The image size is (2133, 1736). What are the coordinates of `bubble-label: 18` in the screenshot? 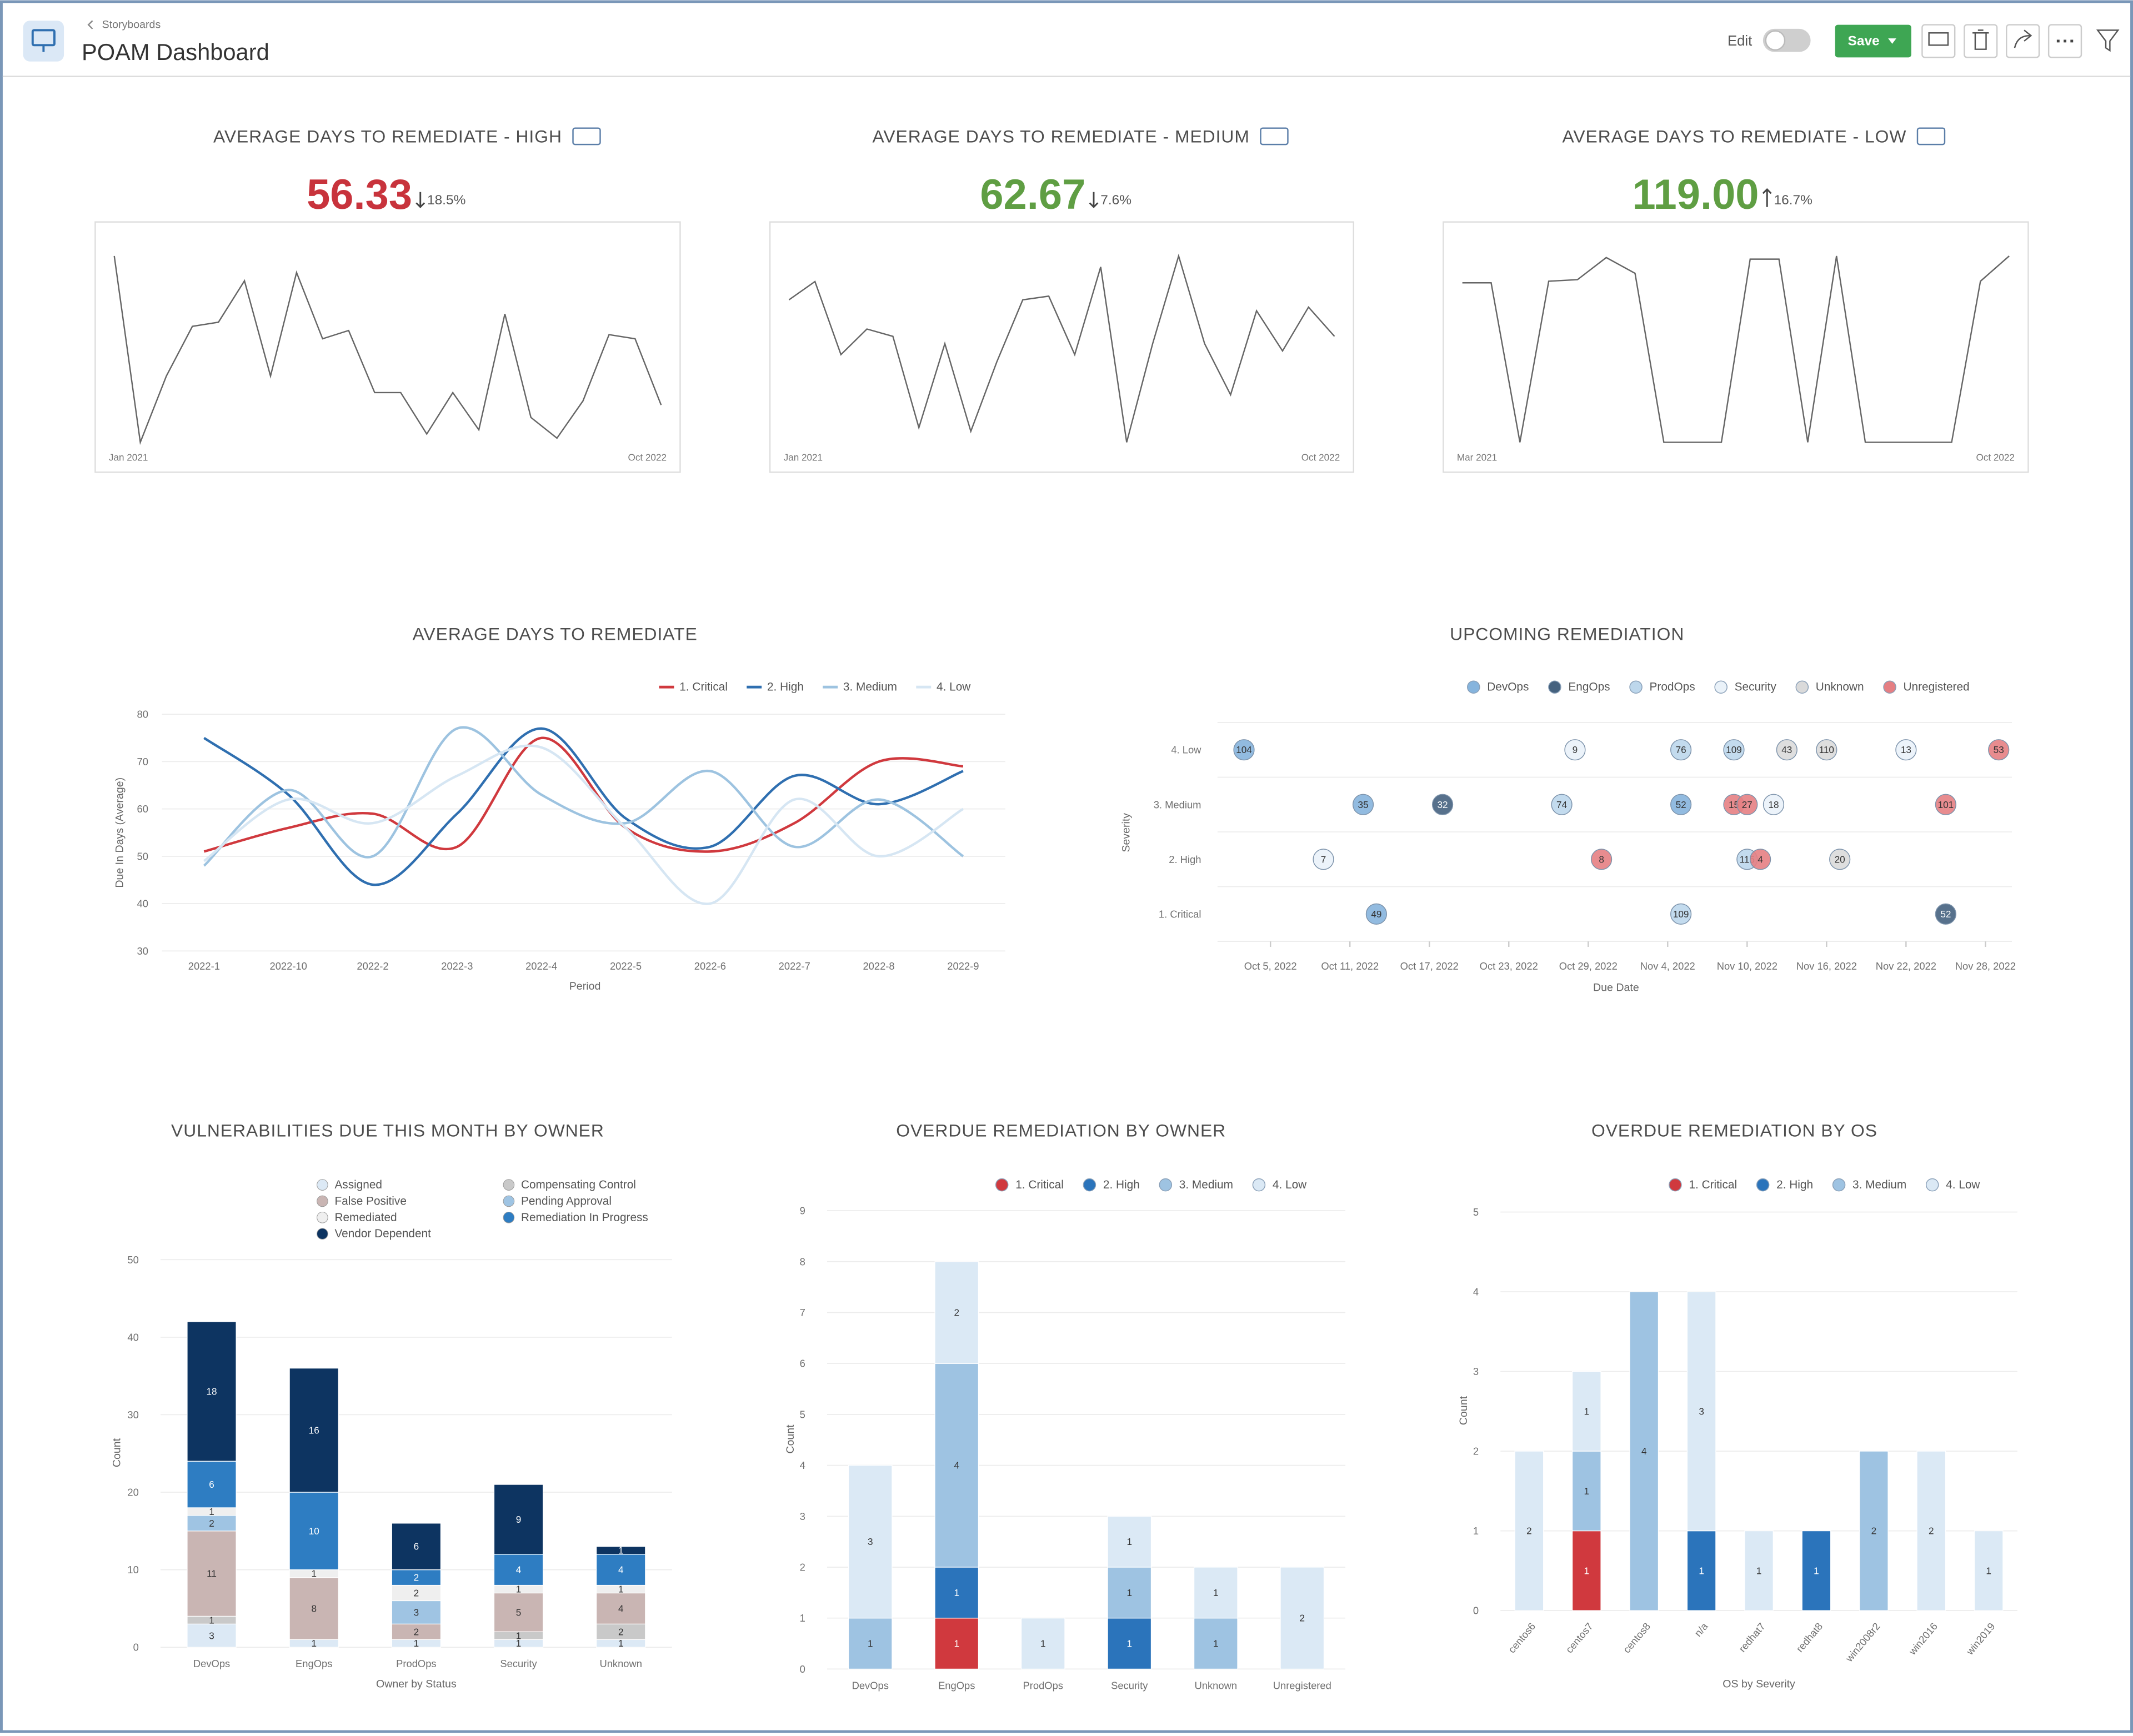 It's located at (1773, 804).